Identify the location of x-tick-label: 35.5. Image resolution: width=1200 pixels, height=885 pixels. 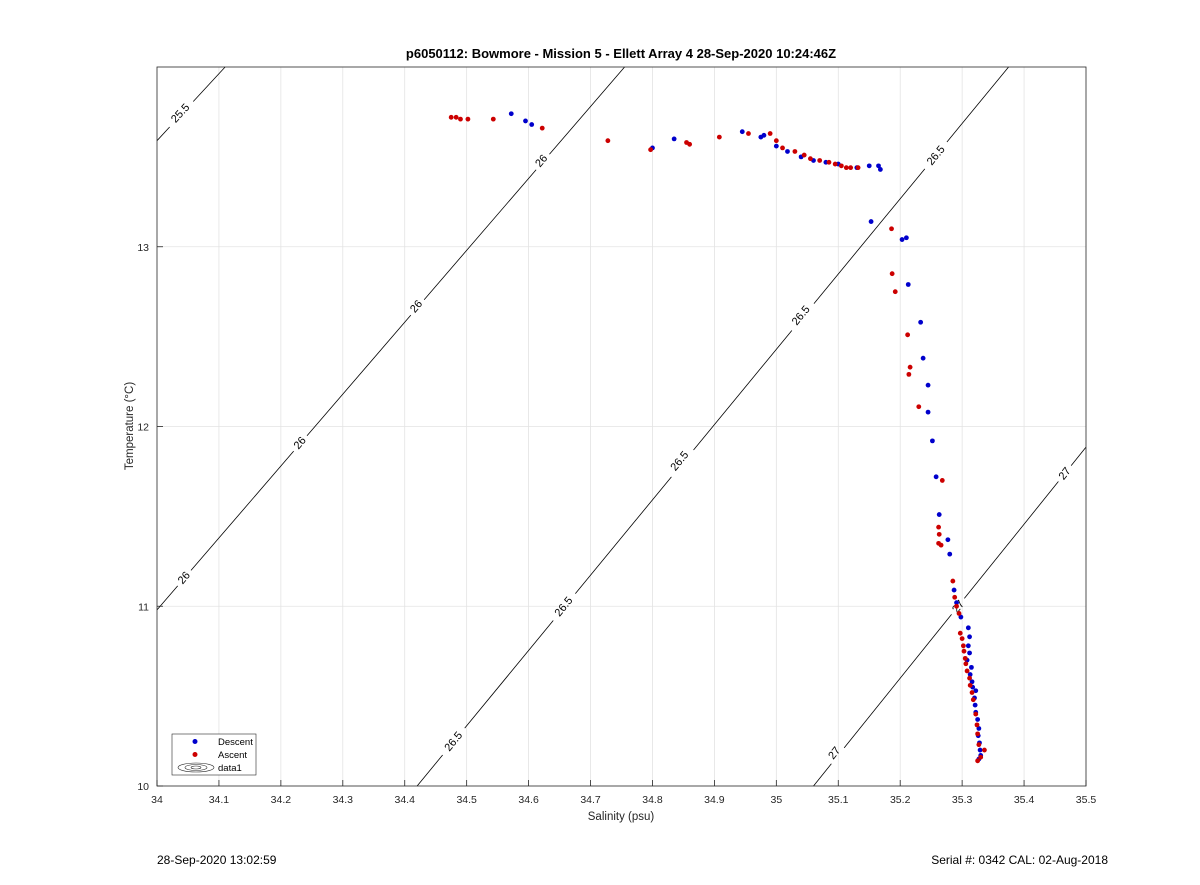
(1086, 800).